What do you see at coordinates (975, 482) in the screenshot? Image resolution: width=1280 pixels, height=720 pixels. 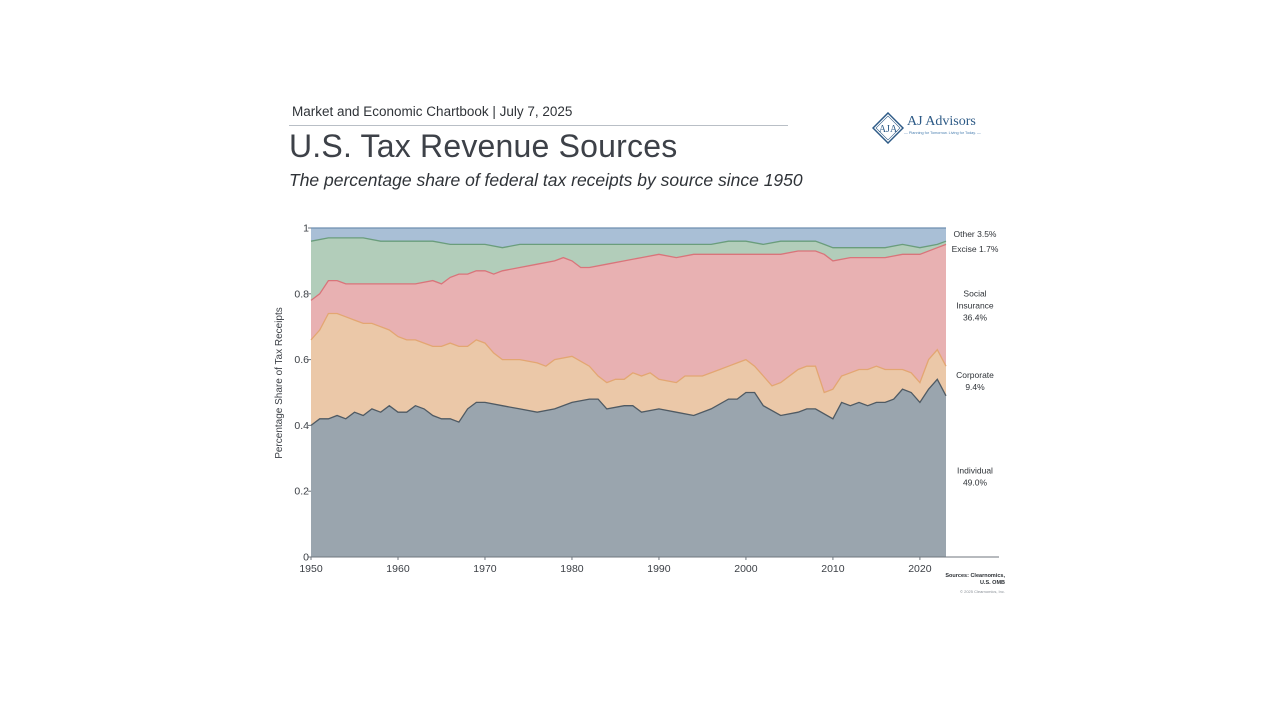 I see `end-label-individual-line-1: 49.0%` at bounding box center [975, 482].